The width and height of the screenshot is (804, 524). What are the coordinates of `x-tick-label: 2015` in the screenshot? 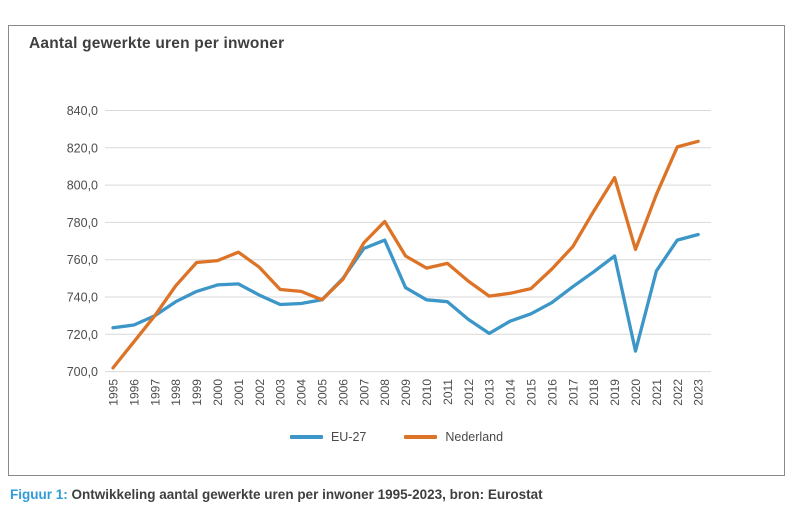 It's located at (532, 392).